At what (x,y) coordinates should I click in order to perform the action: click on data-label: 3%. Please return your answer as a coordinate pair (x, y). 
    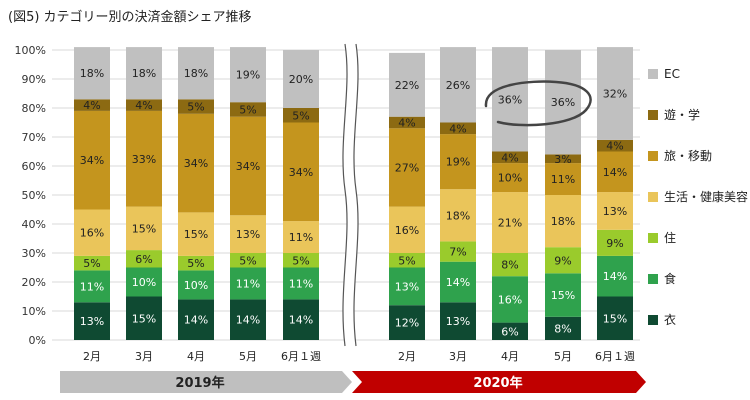
    Looking at the image, I should click on (562, 159).